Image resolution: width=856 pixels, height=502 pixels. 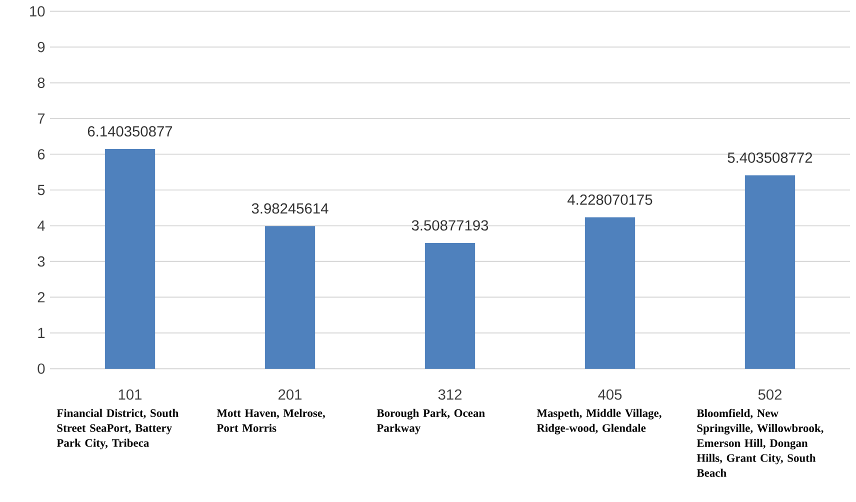 What do you see at coordinates (599, 421) in the screenshot?
I see `text: Maspeth, Middle Village, Ridge-wood, Glendale` at bounding box center [599, 421].